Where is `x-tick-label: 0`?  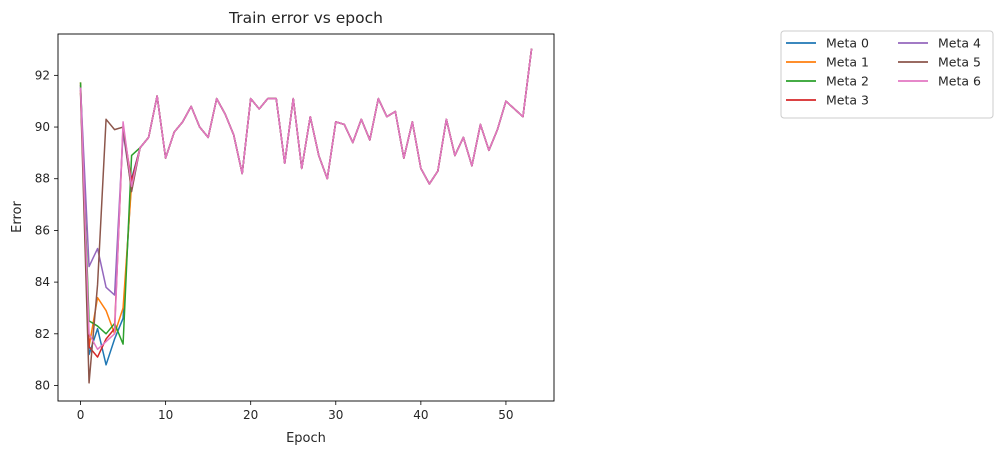 x-tick-label: 0 is located at coordinates (81, 415).